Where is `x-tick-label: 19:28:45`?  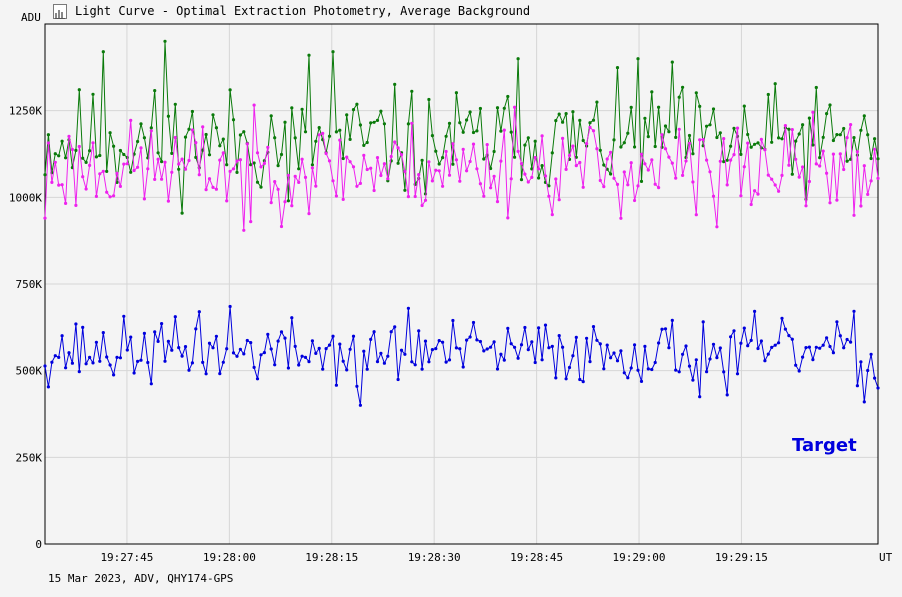
x-tick-label: 19:28:45 is located at coordinates (536, 557).